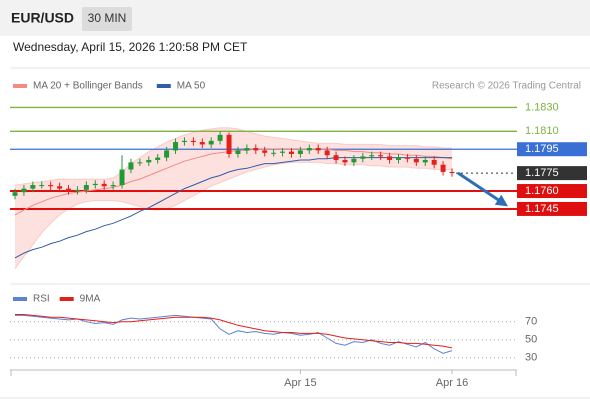 This screenshot has width=590, height=400. What do you see at coordinates (88, 86) in the screenshot?
I see `legend-label: MA 20 + Bollinger Bands` at bounding box center [88, 86].